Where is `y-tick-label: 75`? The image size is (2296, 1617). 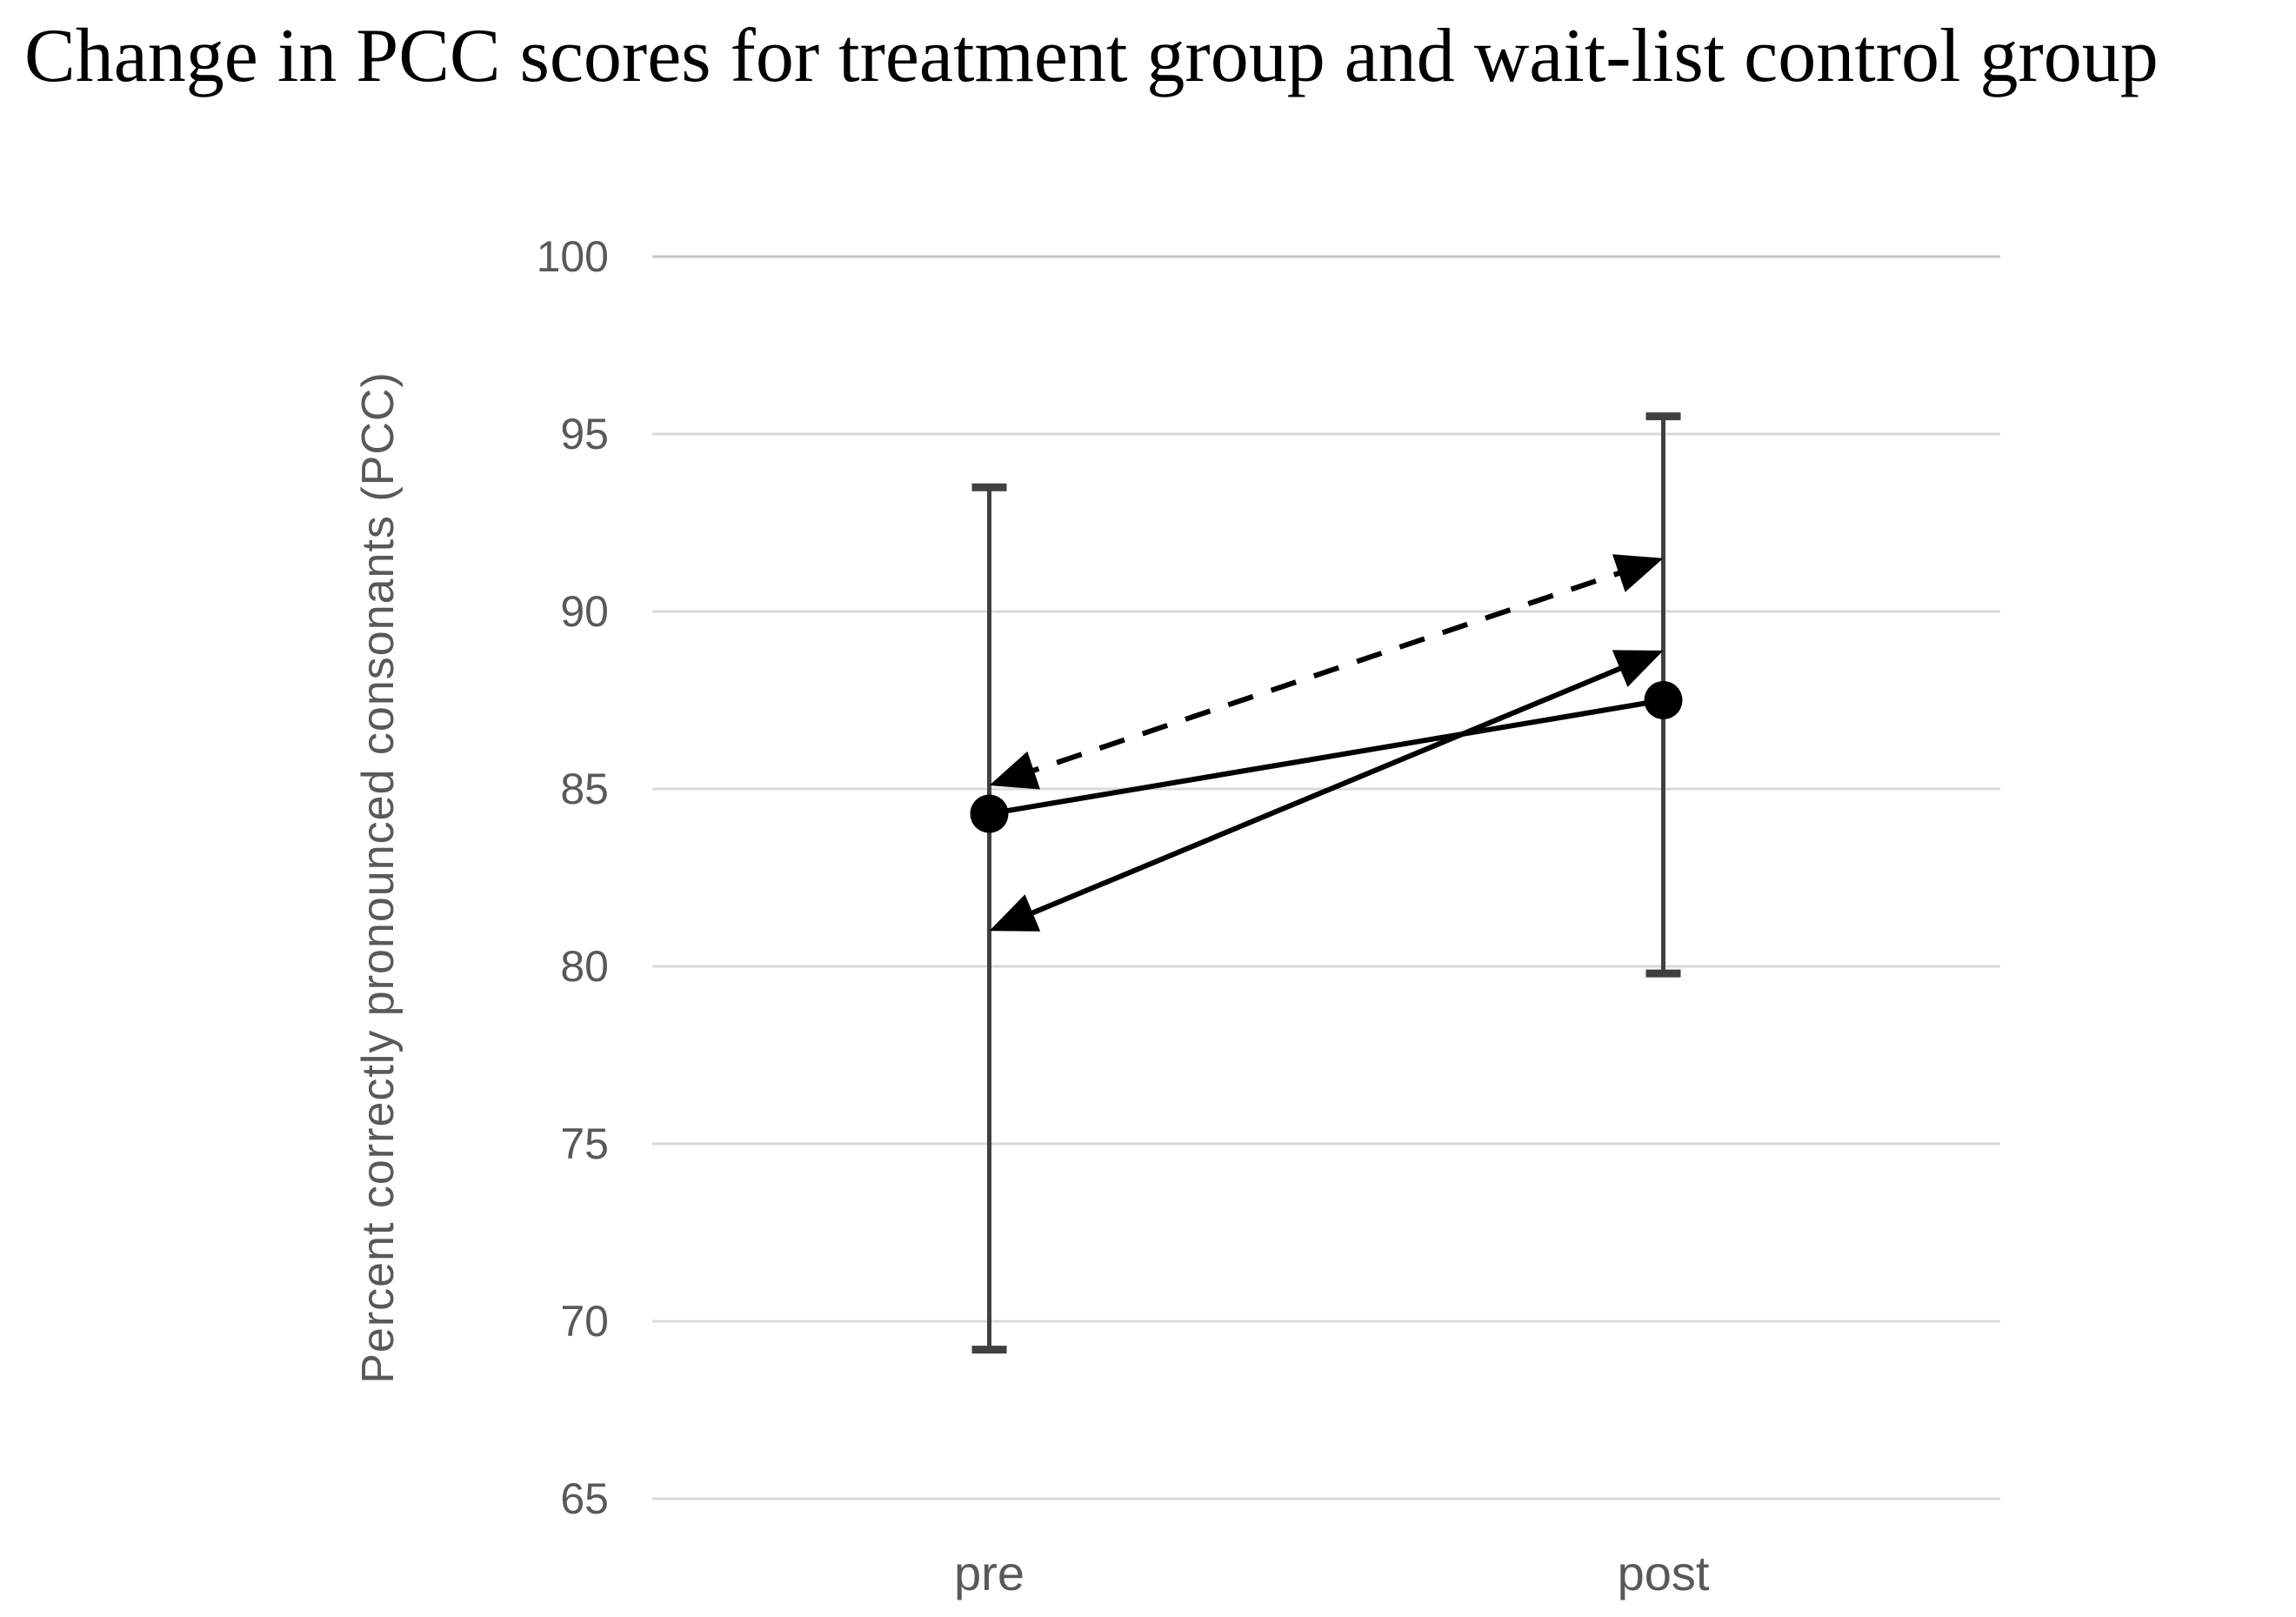 y-tick-label: 75 is located at coordinates (585, 1143).